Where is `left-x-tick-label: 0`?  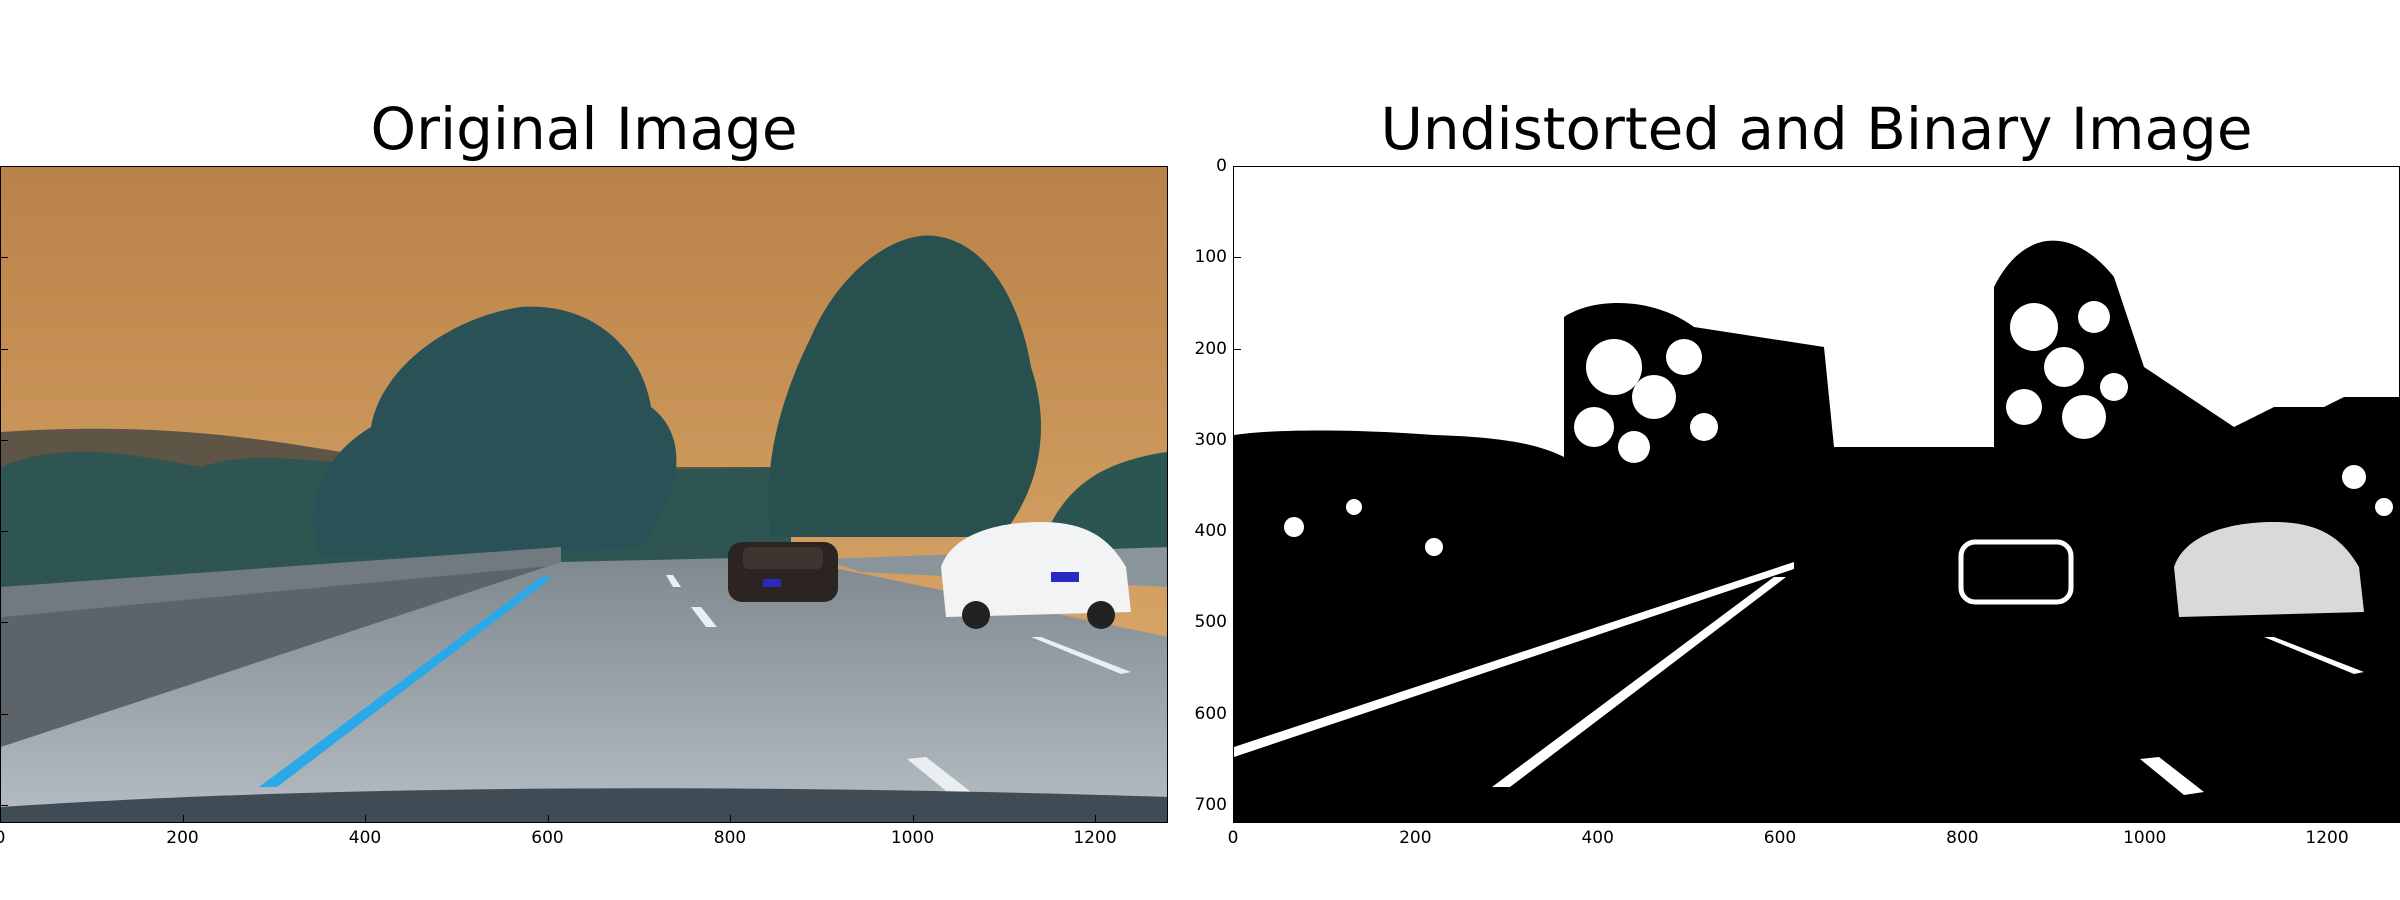
left-x-tick-label: 0 is located at coordinates (2, 838).